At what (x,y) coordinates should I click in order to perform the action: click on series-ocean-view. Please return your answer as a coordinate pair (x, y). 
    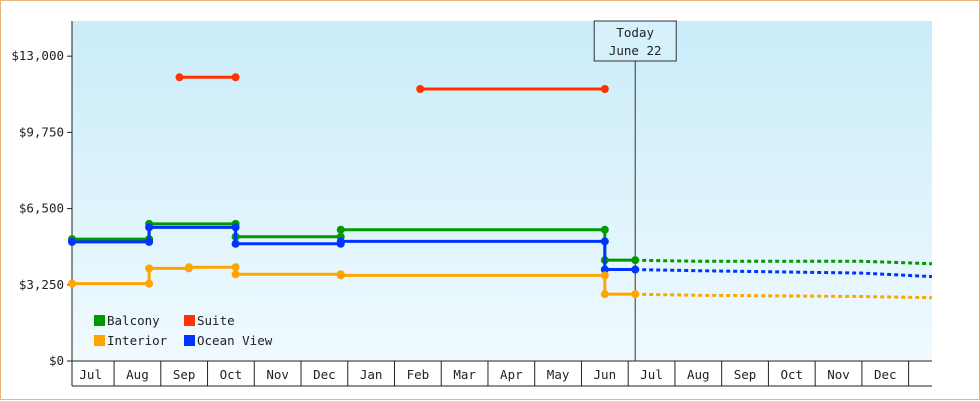
    Looking at the image, I should click on (500, 251).